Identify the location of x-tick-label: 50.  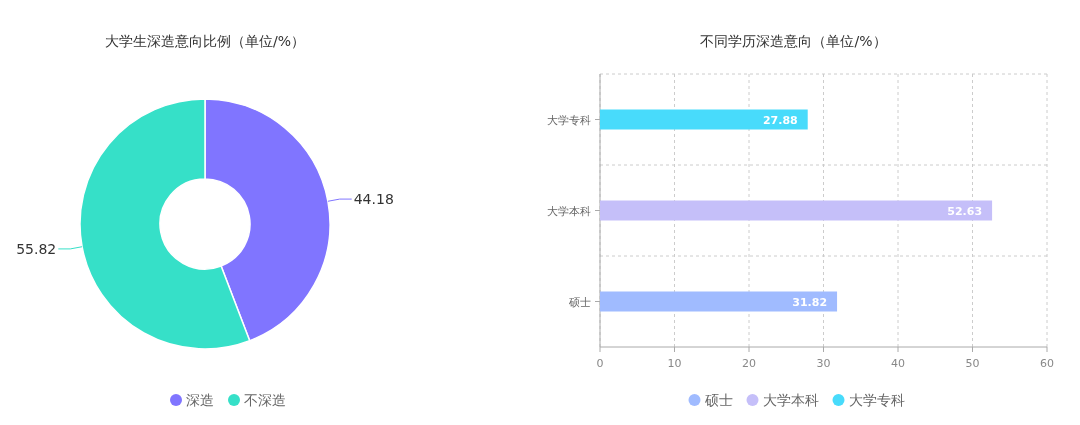
(972, 363).